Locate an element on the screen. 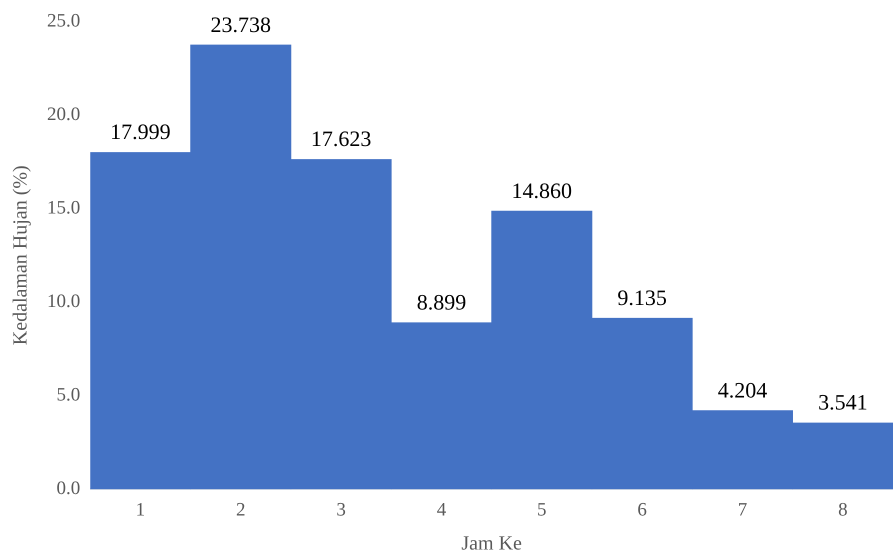 This screenshot has height=556, width=893. data-label: 4.204 is located at coordinates (743, 389).